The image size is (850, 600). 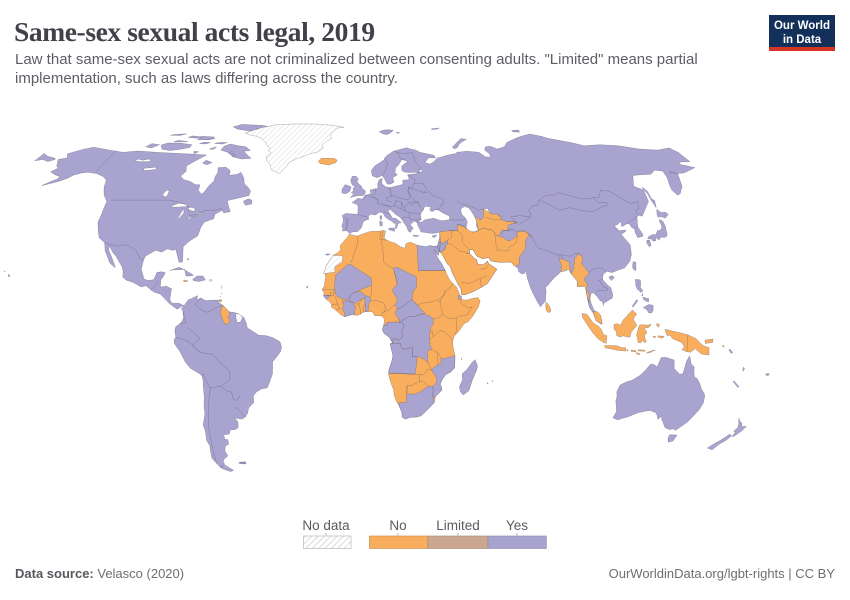 What do you see at coordinates (458, 525) in the screenshot?
I see `svg-text: Limited` at bounding box center [458, 525].